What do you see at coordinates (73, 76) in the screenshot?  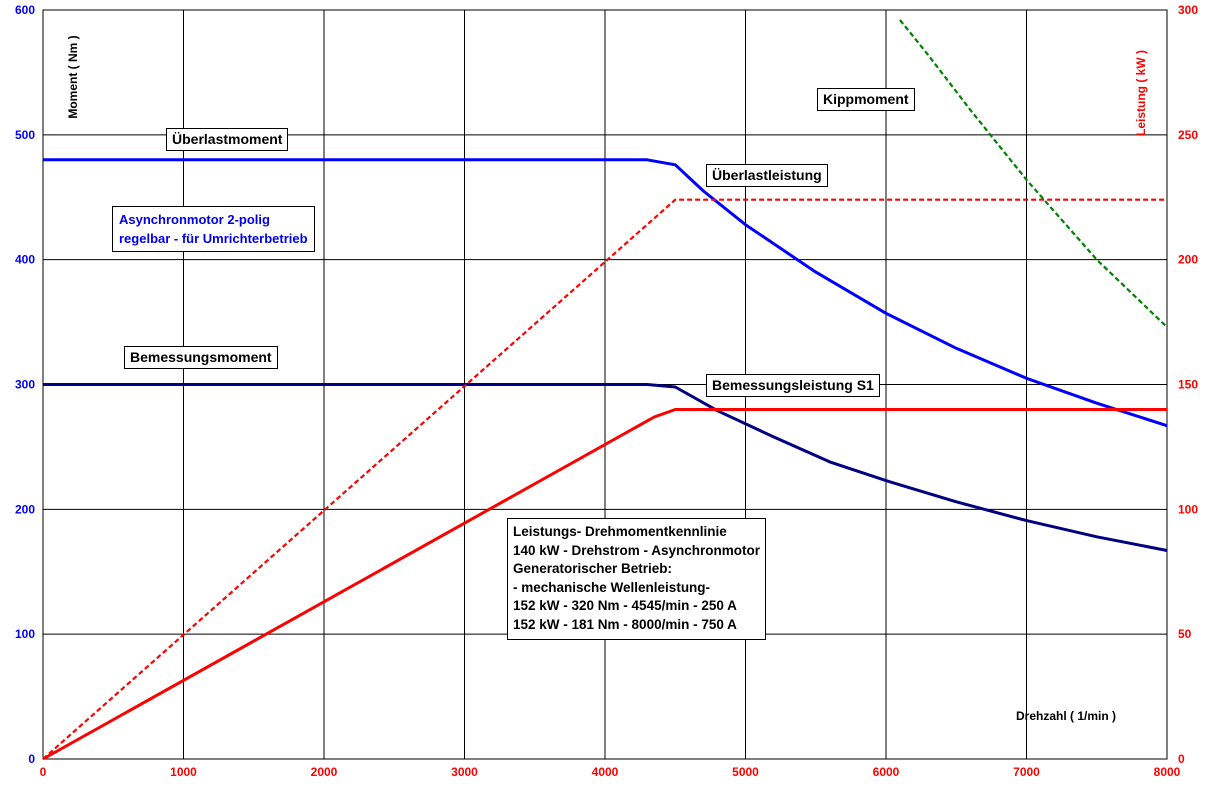 I see `y-left-axis-title: Moment ( Nm )` at bounding box center [73, 76].